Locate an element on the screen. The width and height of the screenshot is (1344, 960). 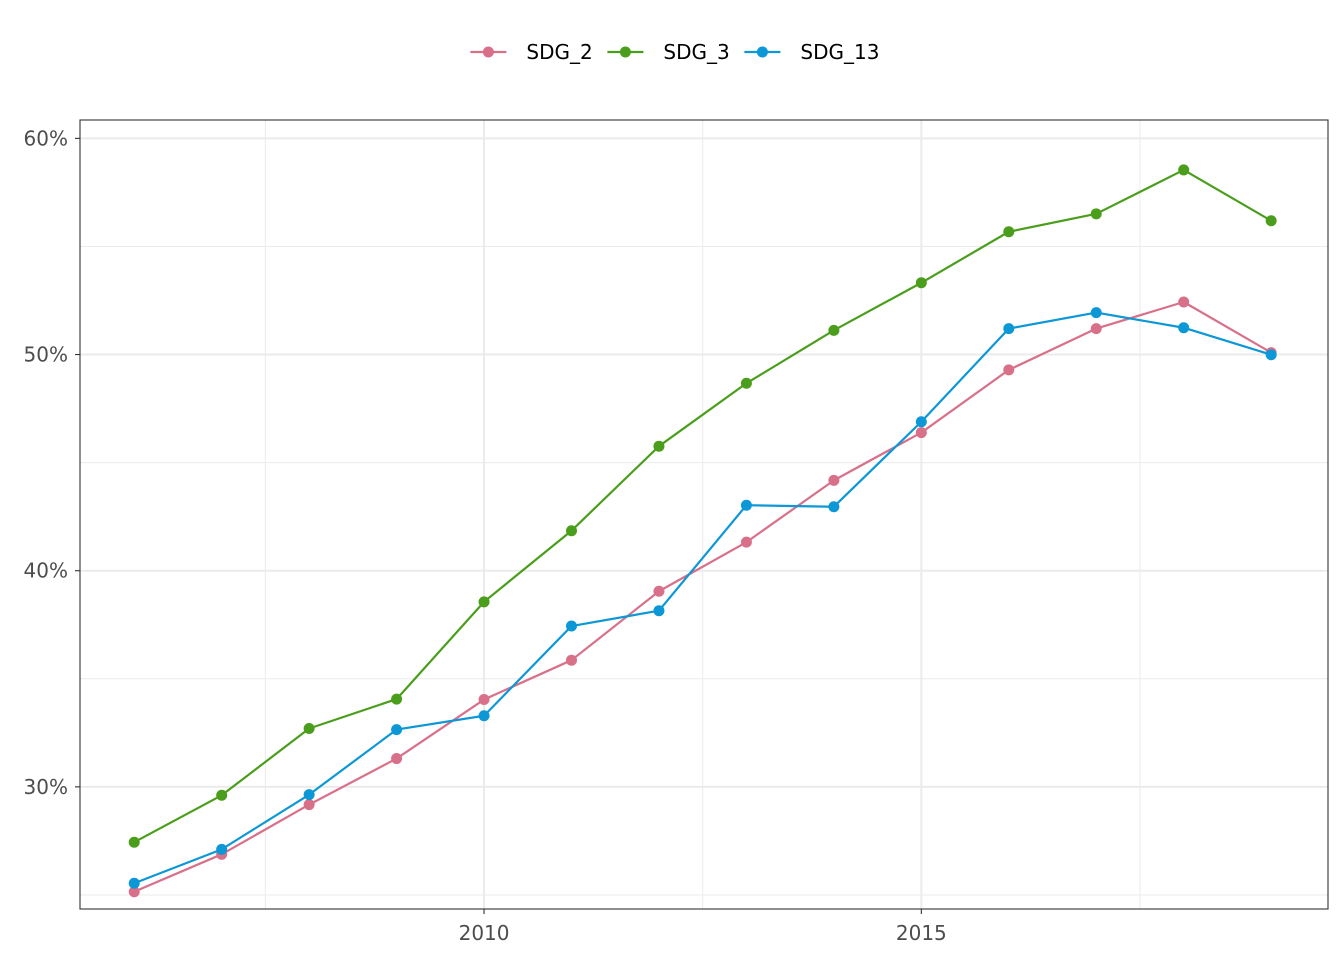
legend-label-SDG_2: SDG_2 is located at coordinates (559, 52).